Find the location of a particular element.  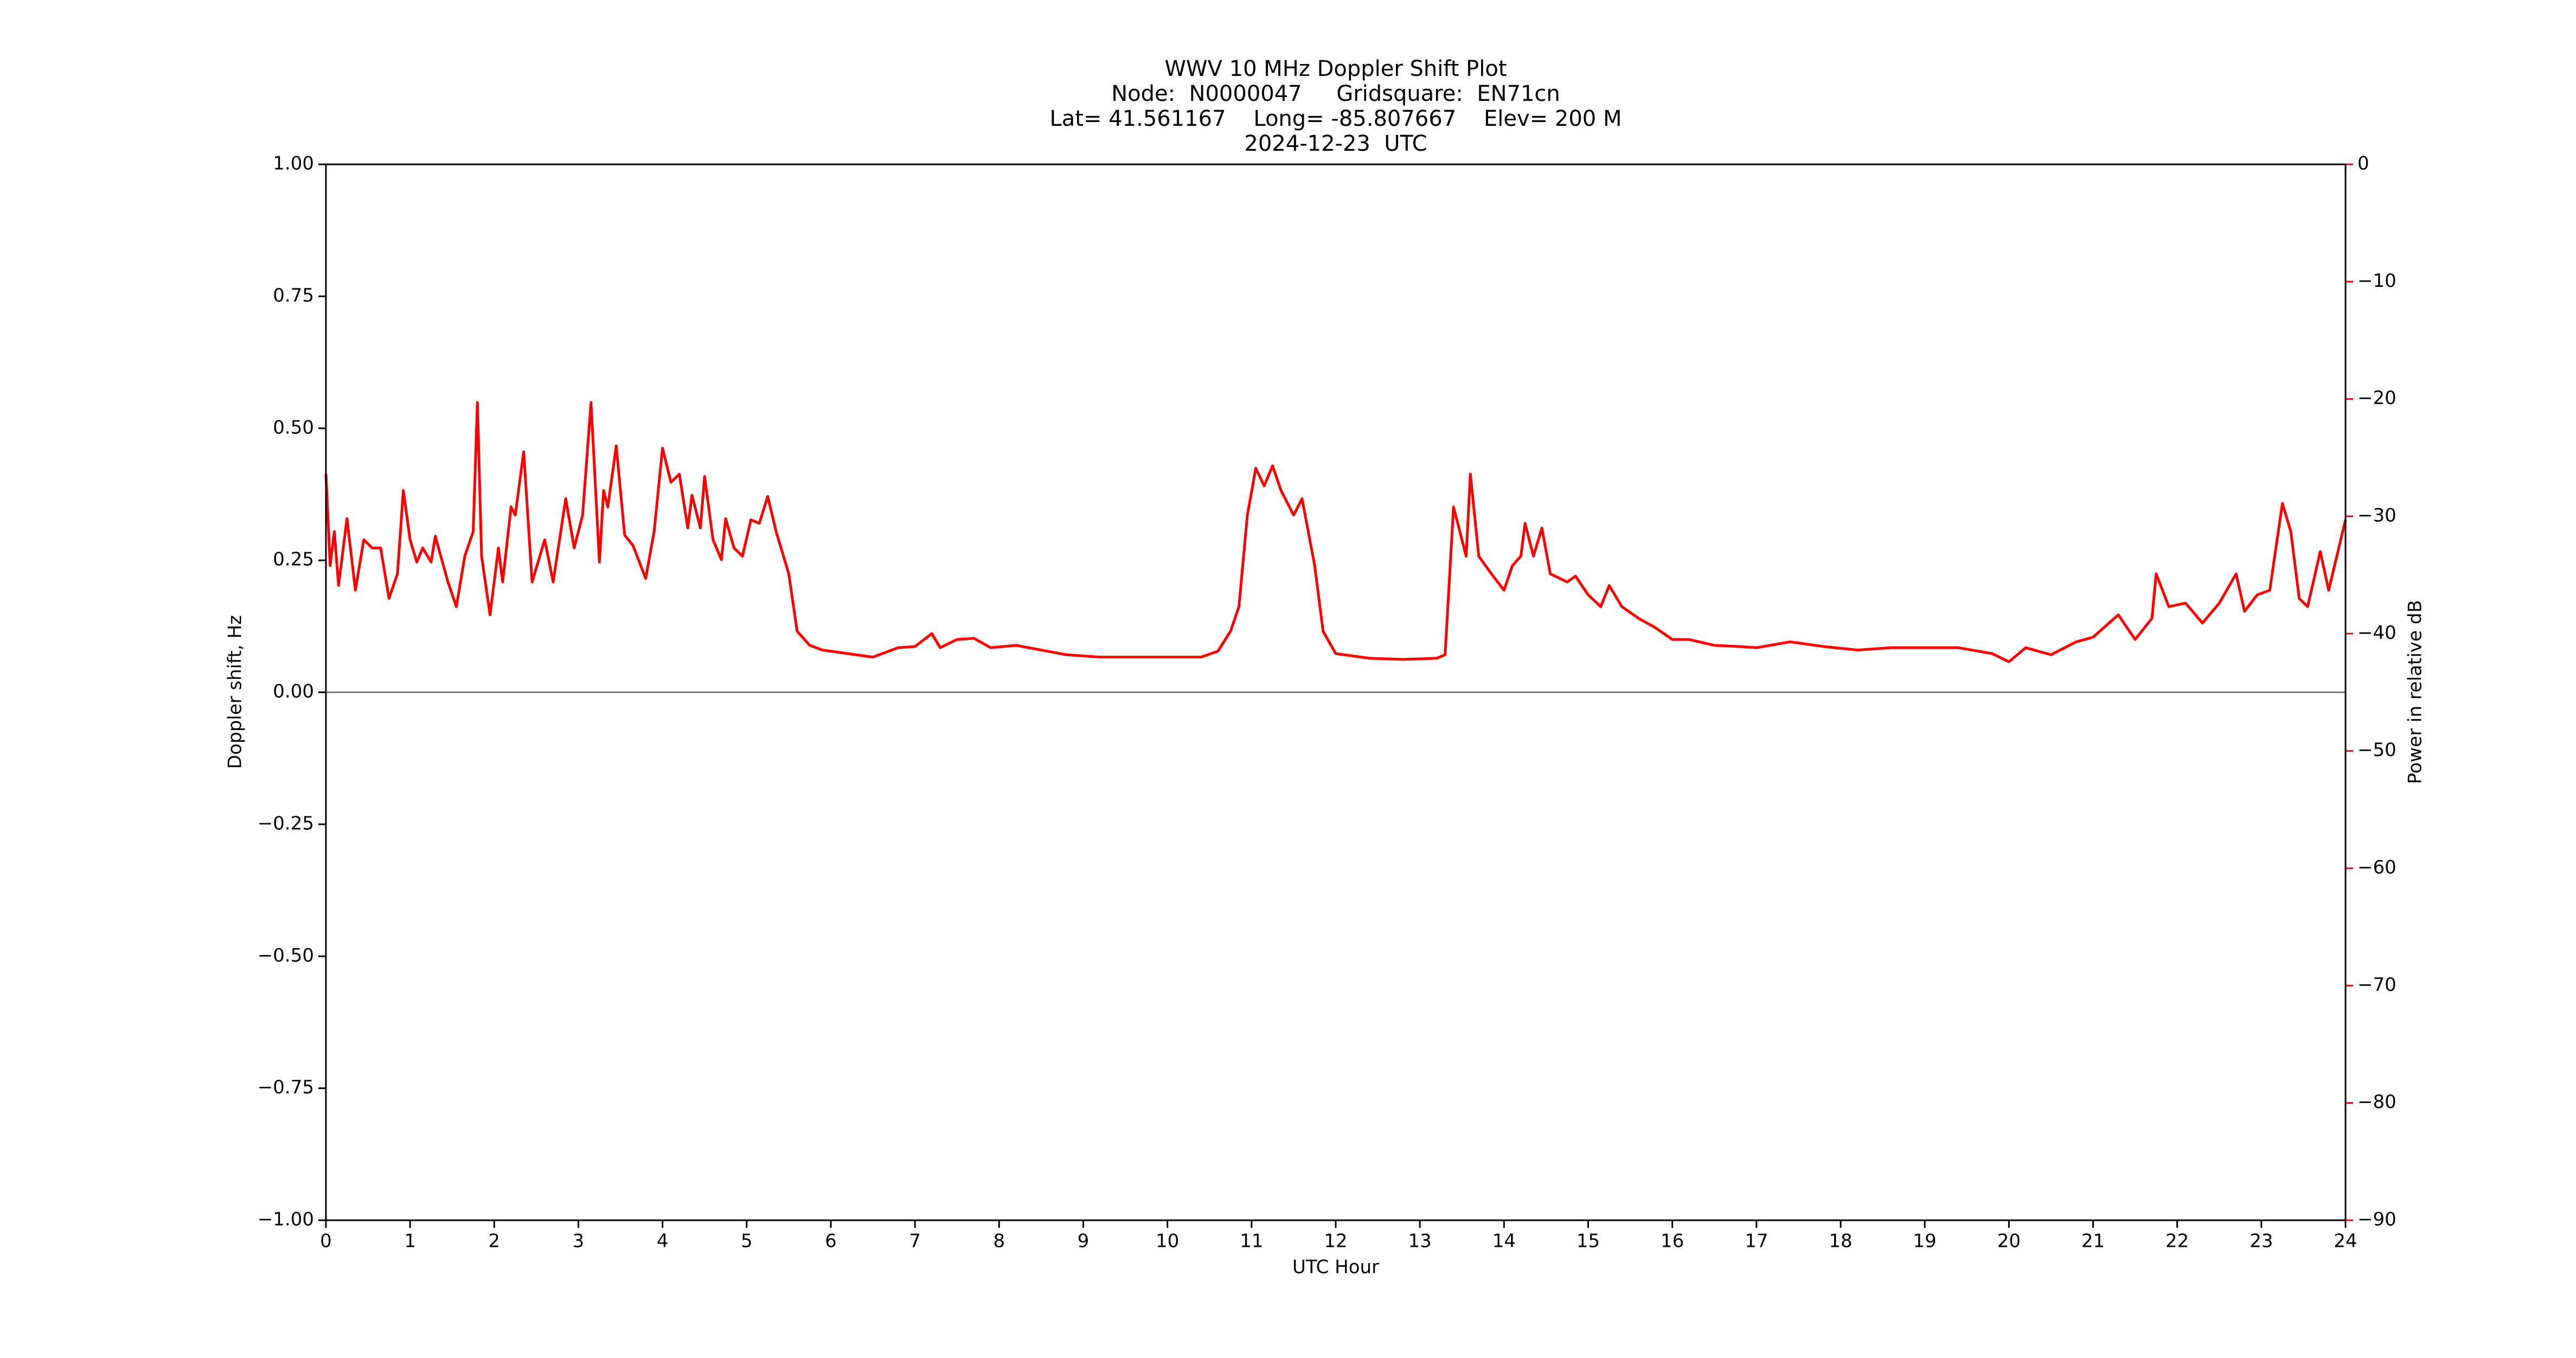

x-axis-label: UTC Hour is located at coordinates (1336, 1267).